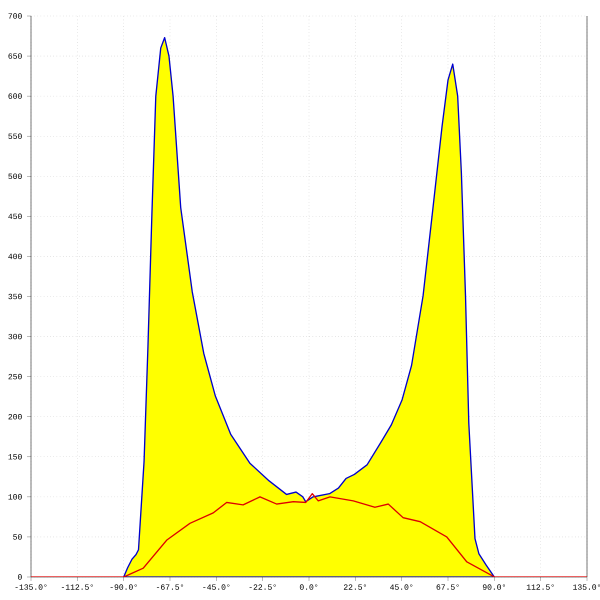 Image resolution: width=600 pixels, height=600 pixels. I want to click on y-tick-label: 250, so click(15, 377).